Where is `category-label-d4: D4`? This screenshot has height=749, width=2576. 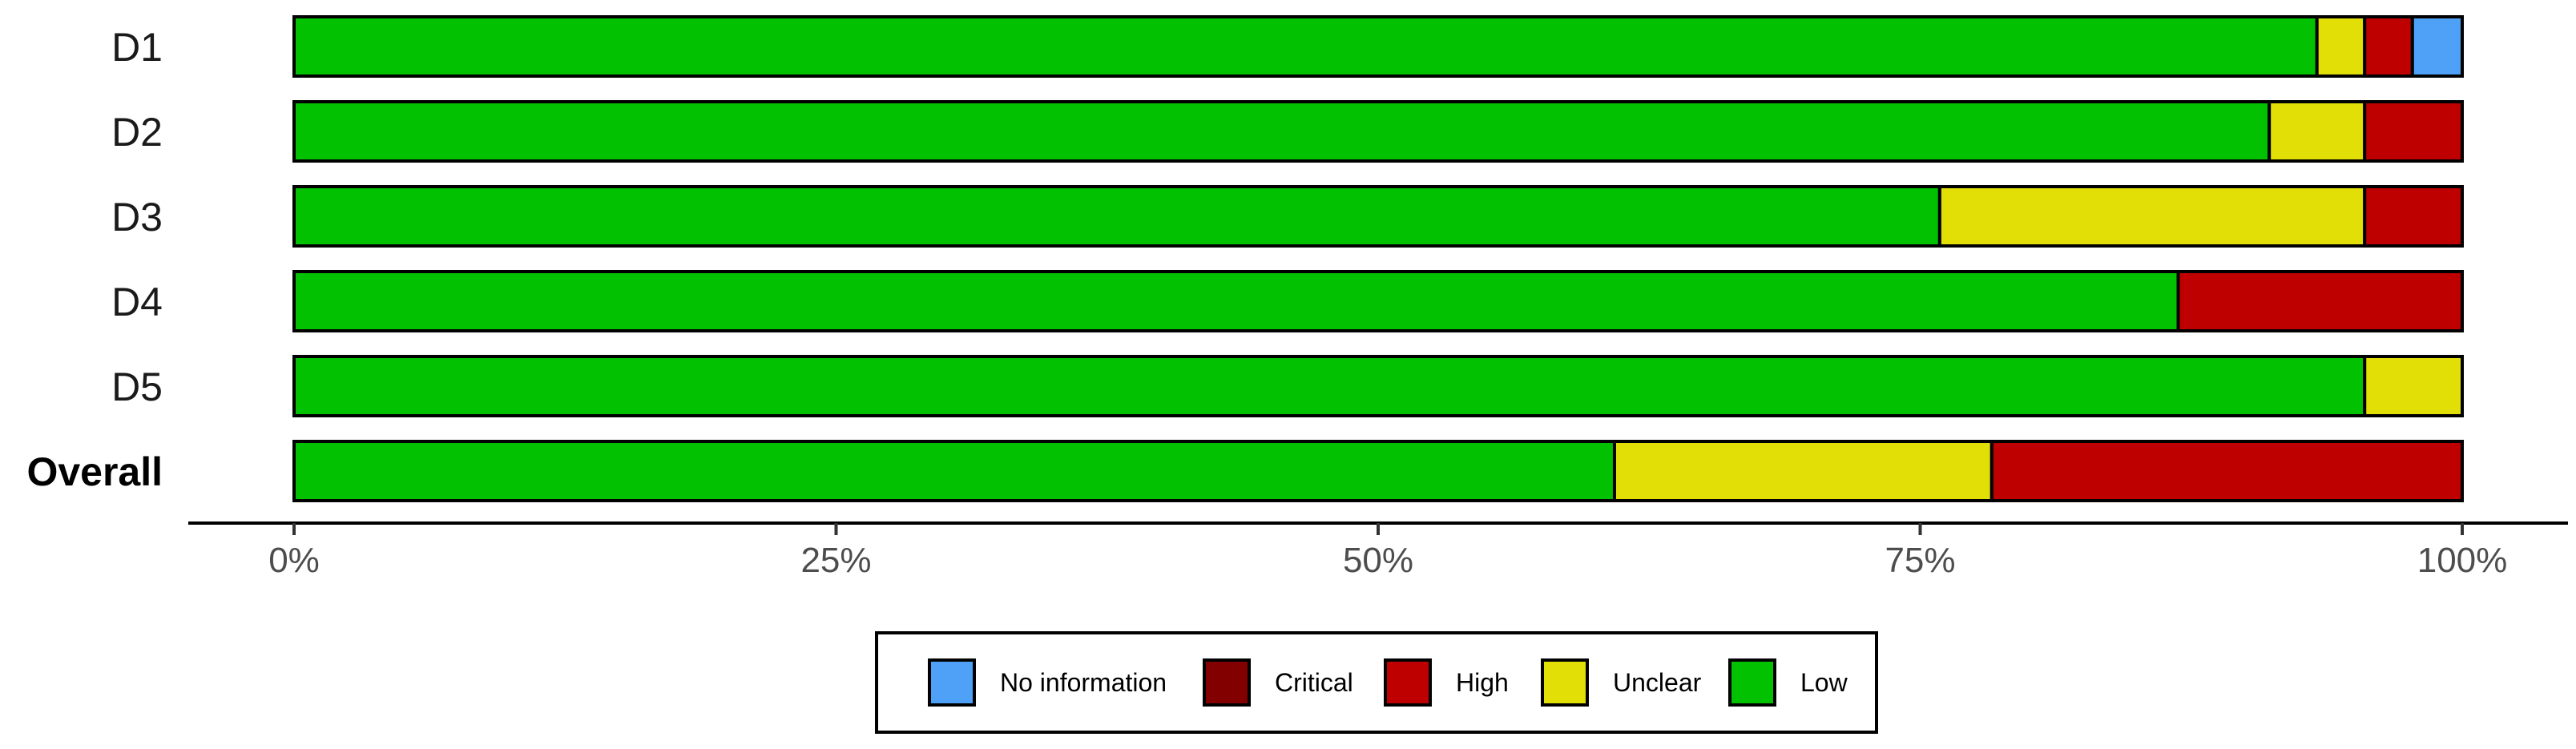
category-label-d4: D4 is located at coordinates (137, 302).